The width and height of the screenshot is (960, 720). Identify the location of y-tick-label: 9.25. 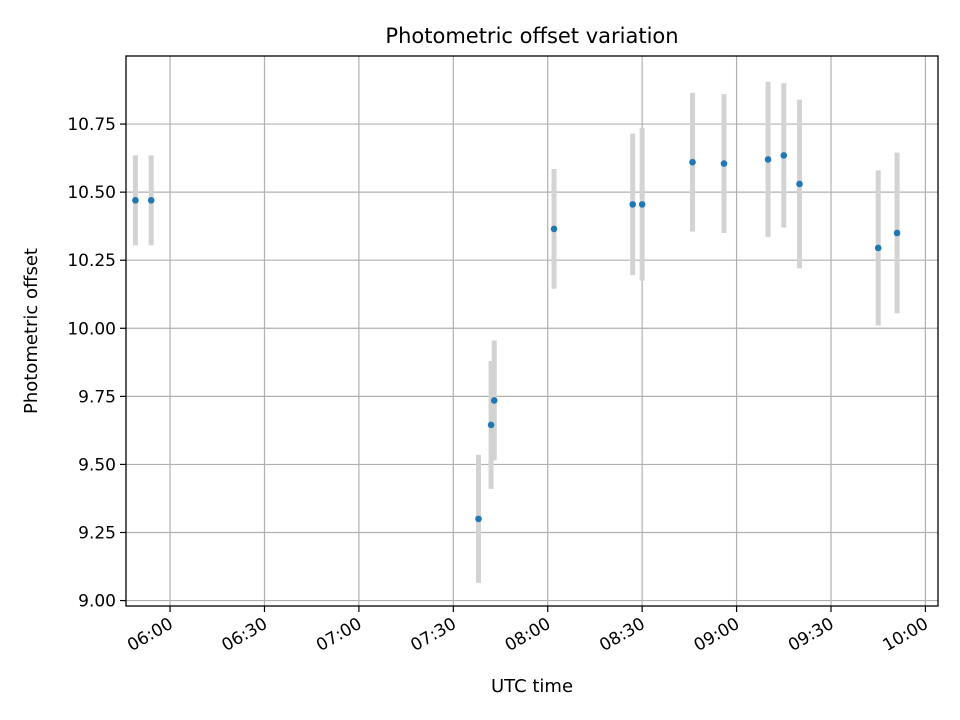
(97, 533).